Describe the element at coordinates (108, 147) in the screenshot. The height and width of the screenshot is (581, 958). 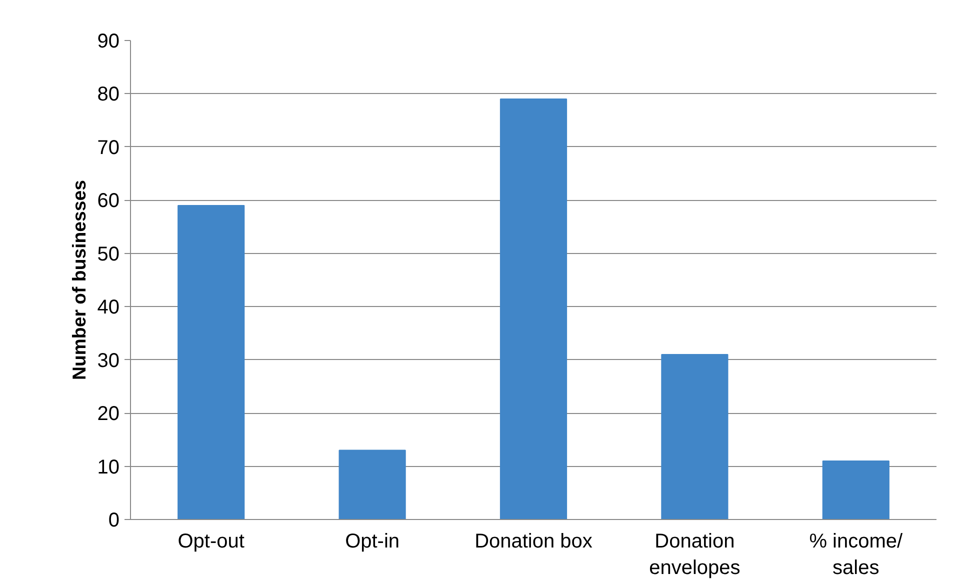
I see `y-tick-label: 70` at that location.